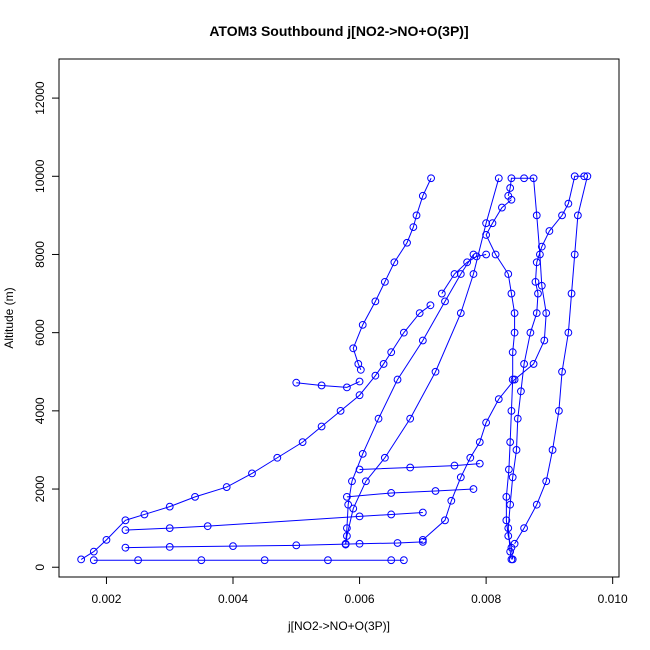 This screenshot has height=650, width=650. I want to click on x-tick-label: 0.008, so click(486, 599).